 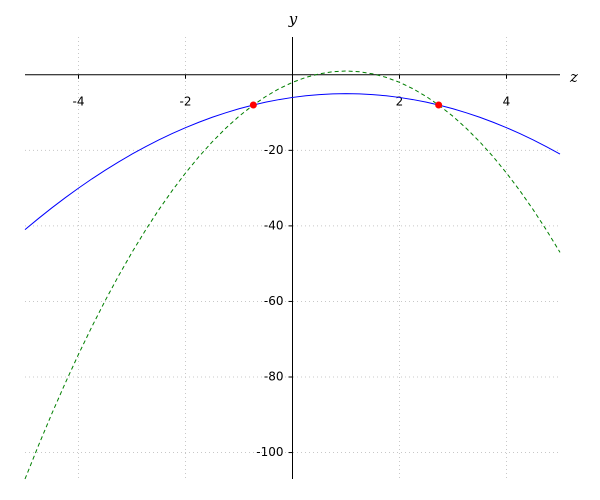 I want to click on x-tick-label: 4, so click(x=507, y=101).